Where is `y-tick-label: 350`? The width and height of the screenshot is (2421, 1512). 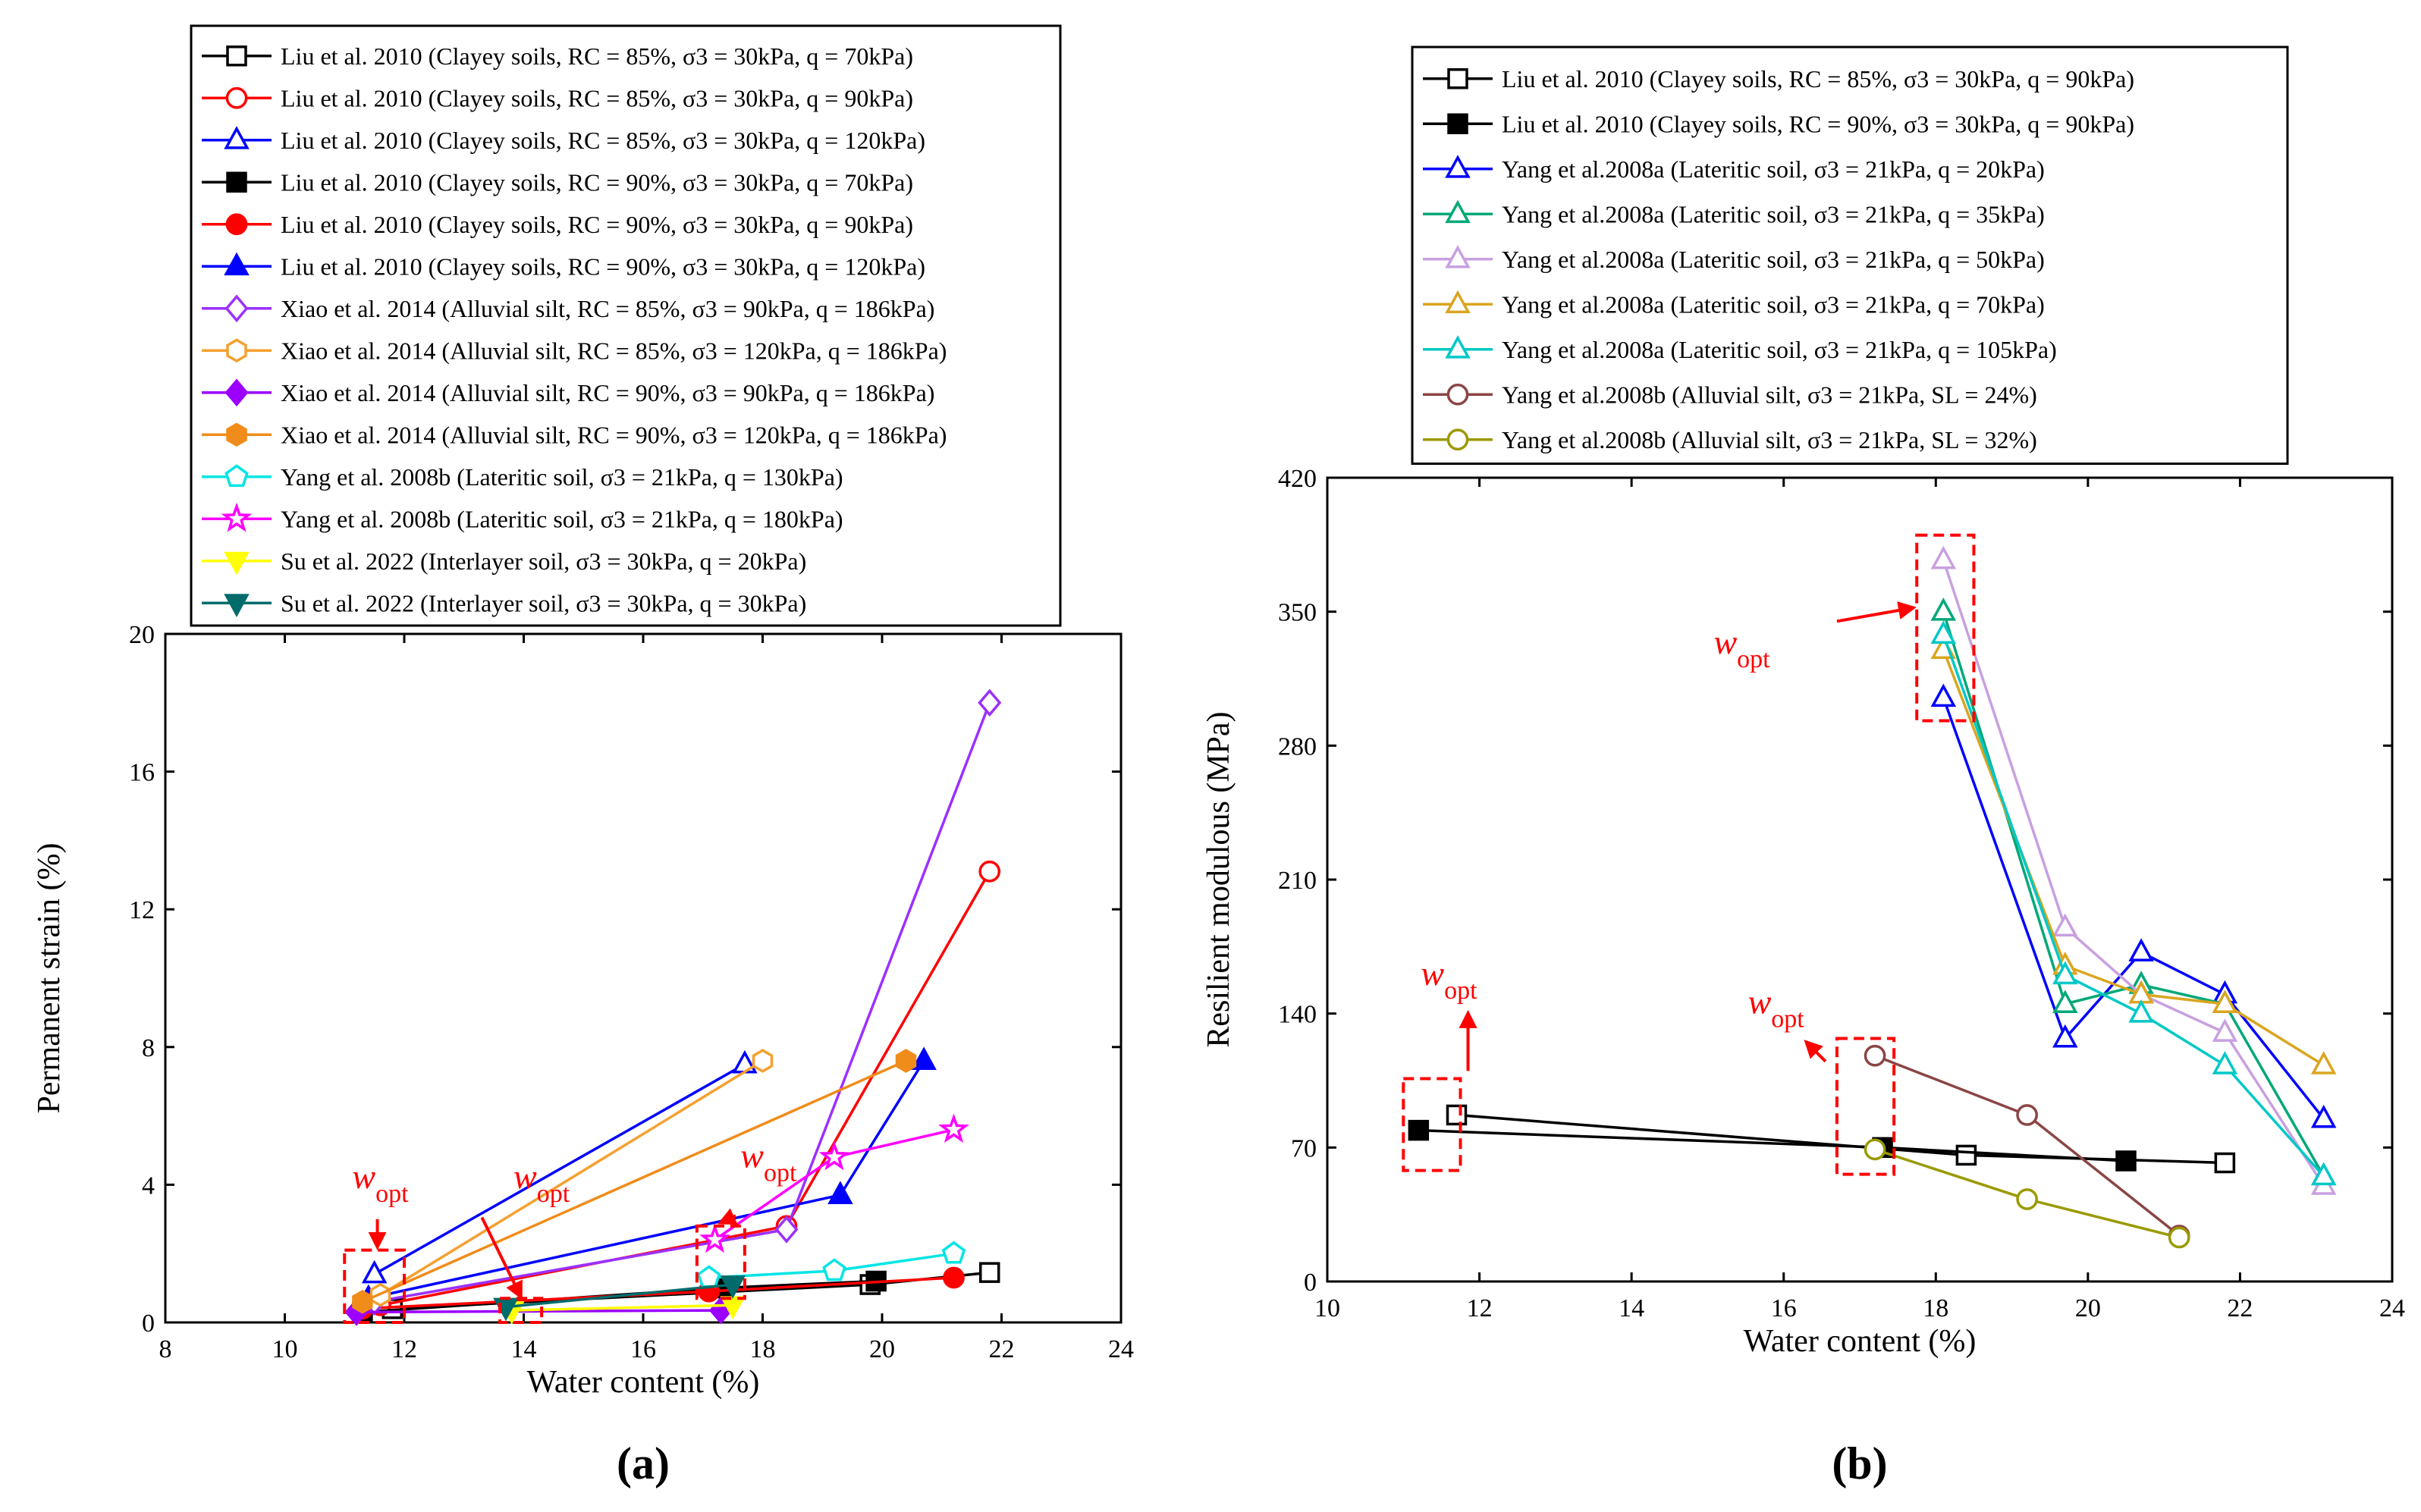 y-tick-label: 350 is located at coordinates (1297, 613).